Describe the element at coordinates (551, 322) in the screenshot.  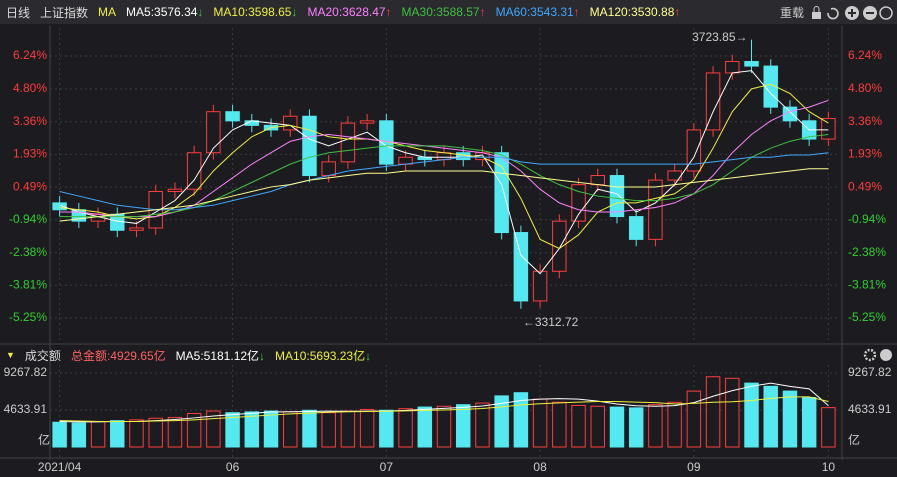
I see `low-annotation: ←3312.72` at that location.